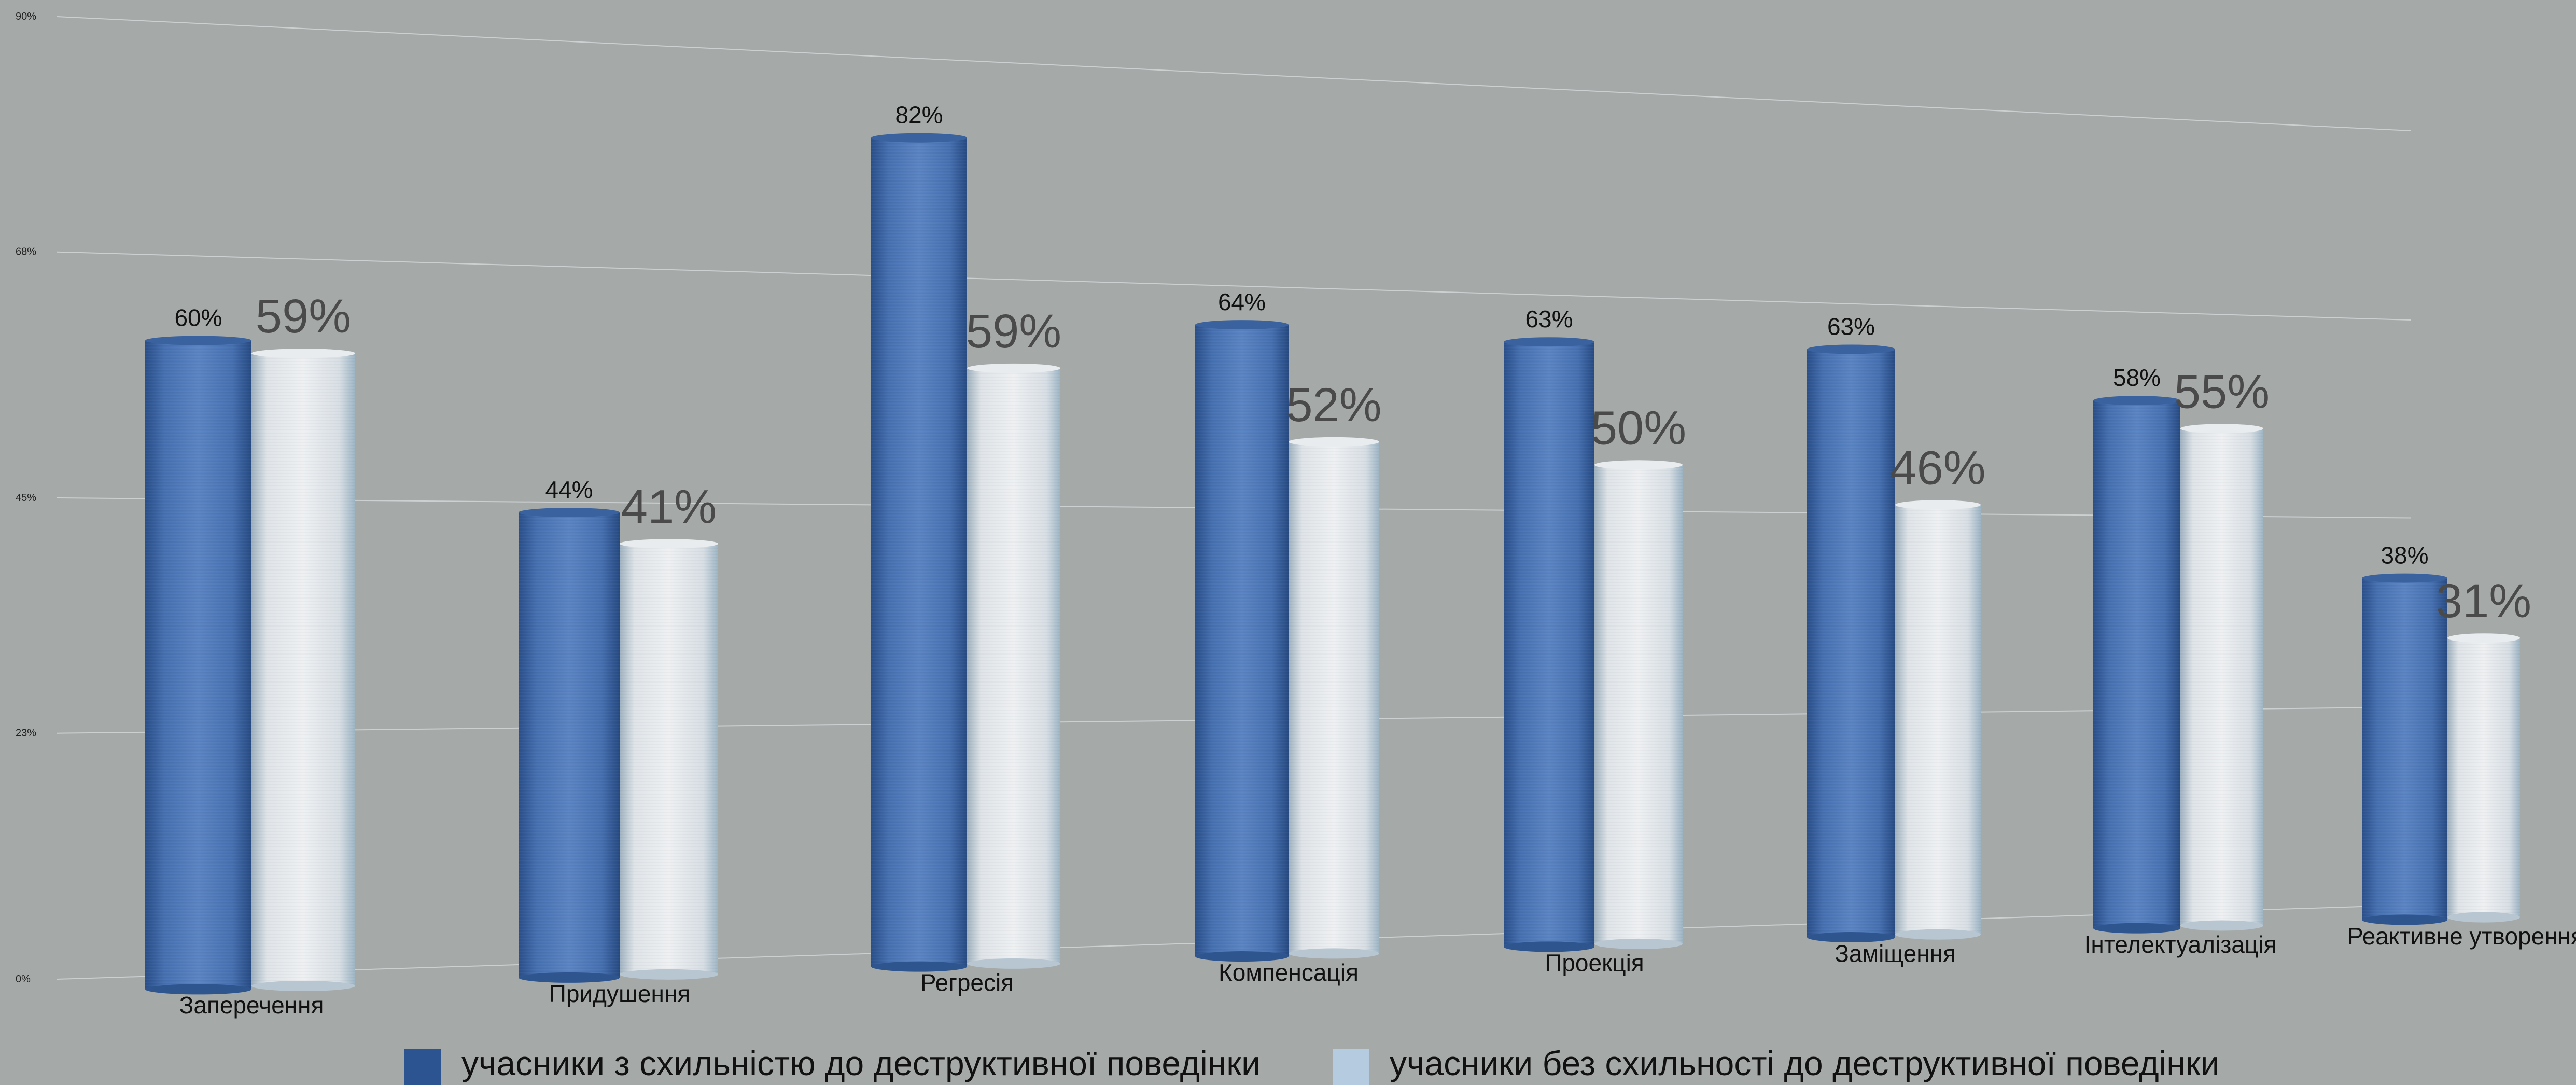  I want to click on y-tick-label: 0%, so click(23, 979).